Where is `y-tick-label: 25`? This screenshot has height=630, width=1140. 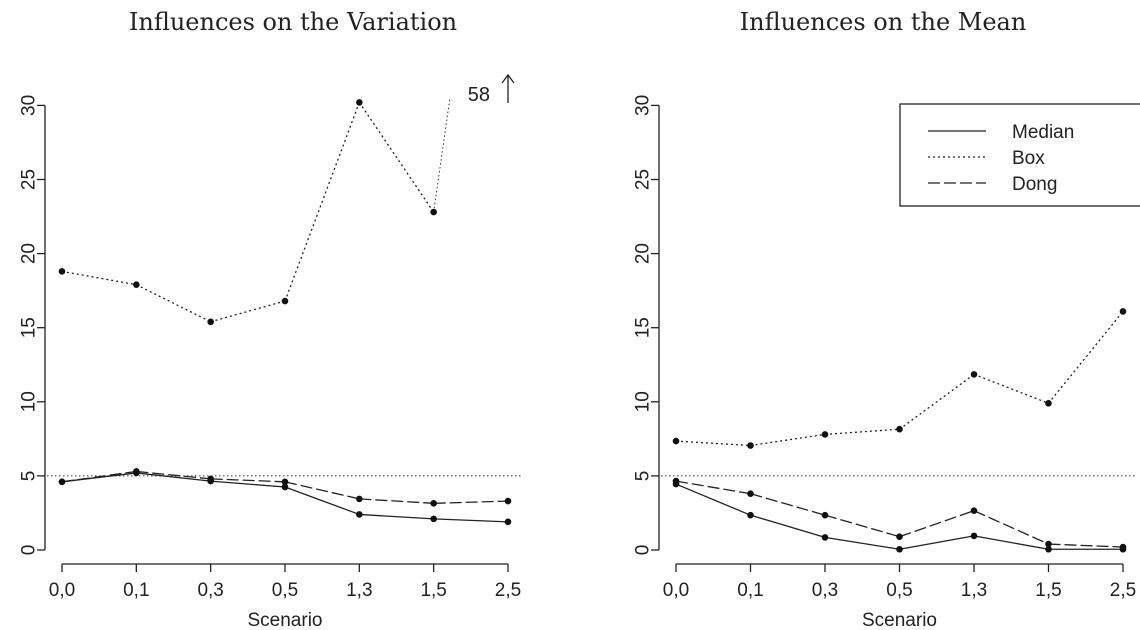 y-tick-label: 25 is located at coordinates (29, 179).